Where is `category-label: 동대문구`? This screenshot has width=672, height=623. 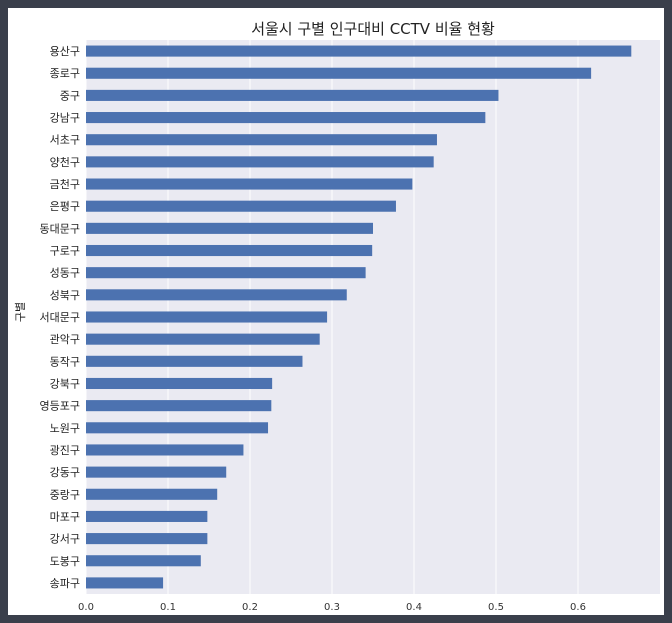 category-label: 동대문구 is located at coordinates (60, 228).